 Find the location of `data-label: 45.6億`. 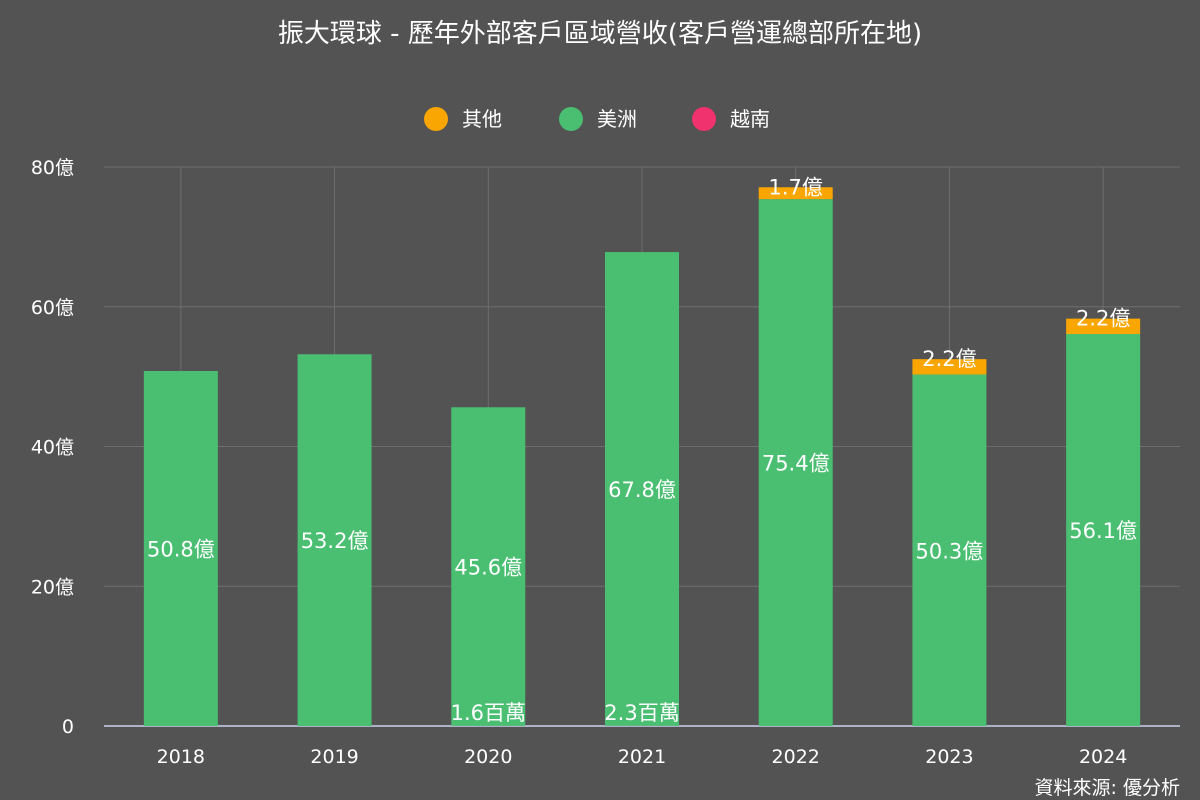

data-label: 45.6億 is located at coordinates (488, 568).